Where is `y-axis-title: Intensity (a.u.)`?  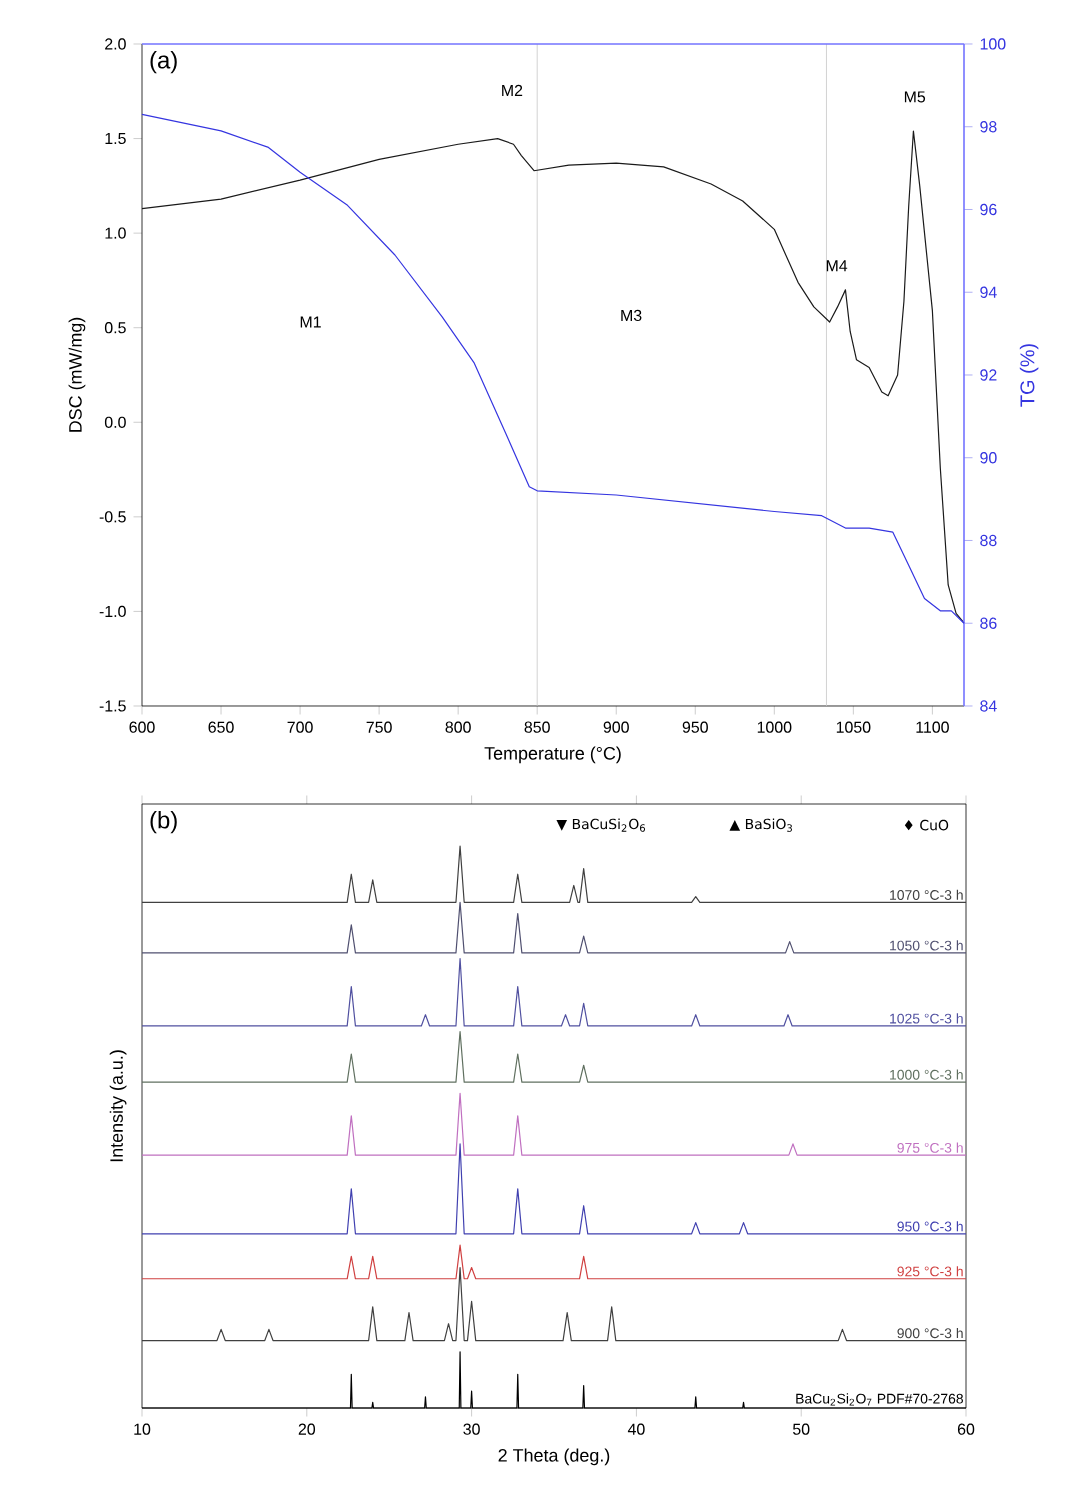 y-axis-title: Intensity (a.u.) is located at coordinates (118, 1106).